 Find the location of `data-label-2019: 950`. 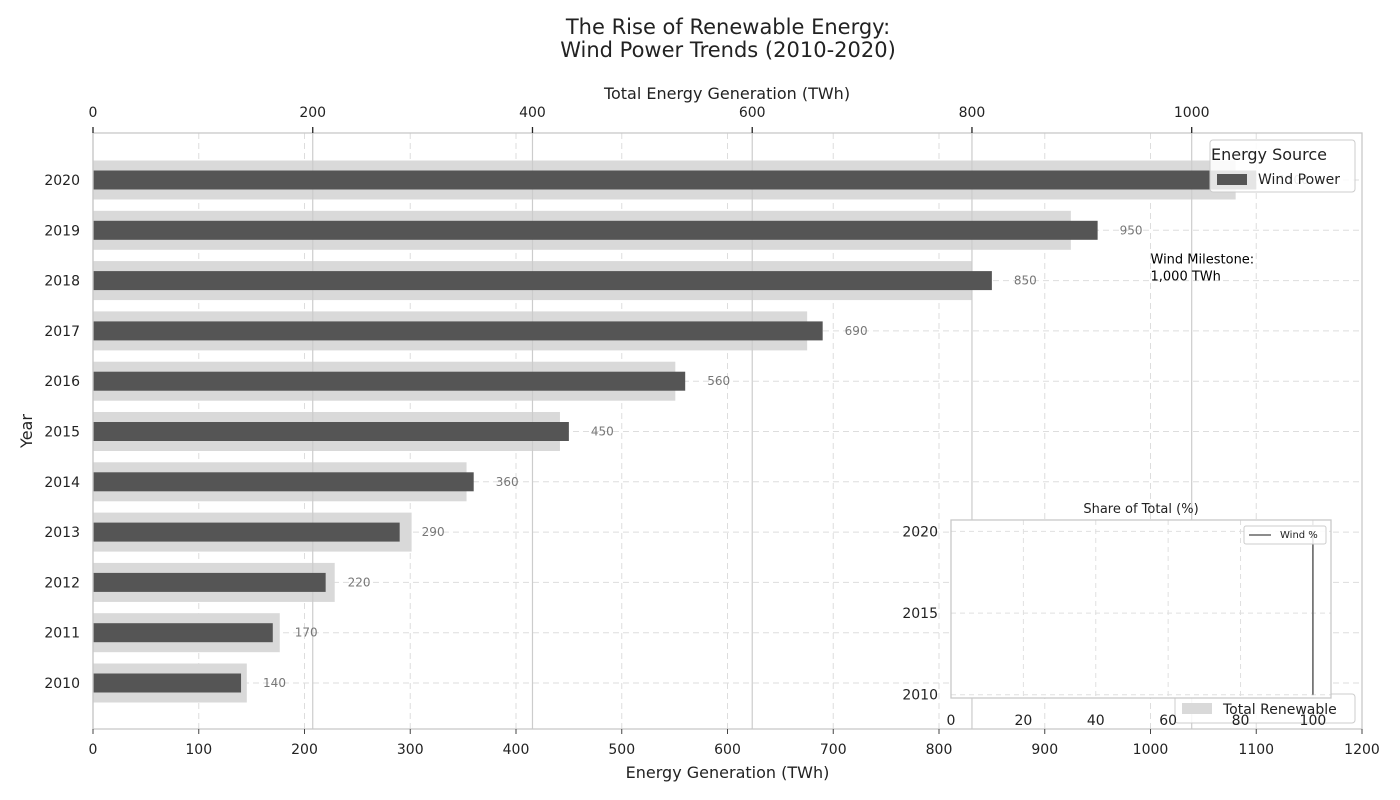

data-label-2019: 950 is located at coordinates (1131, 230).